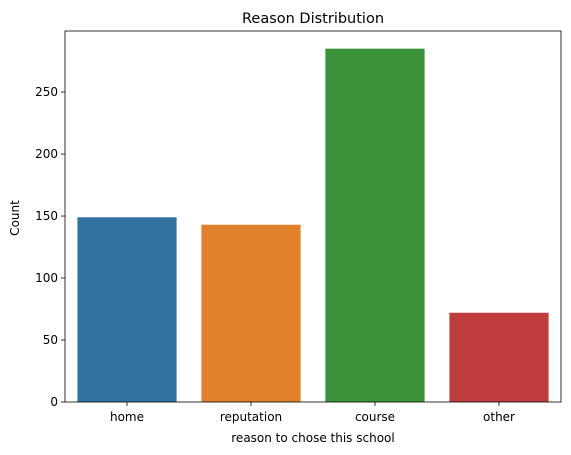  I want to click on y-tick-label: 50, so click(50, 340).